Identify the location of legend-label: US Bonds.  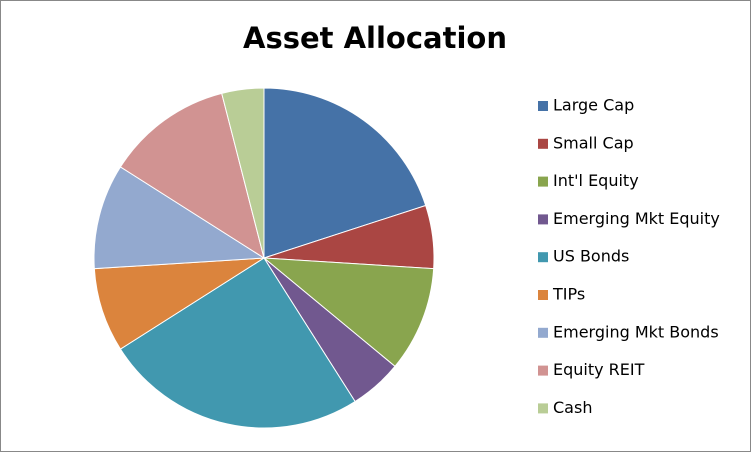
(591, 256).